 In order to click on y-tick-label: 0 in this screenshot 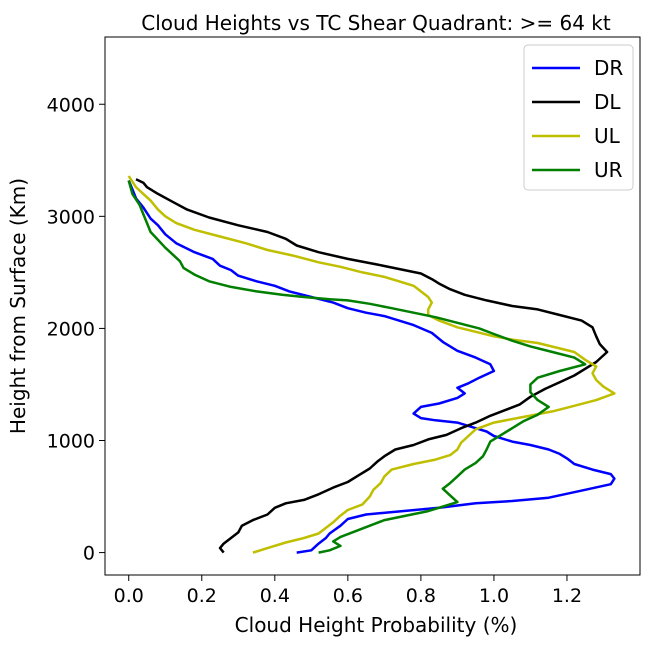, I will do `click(89, 554)`.